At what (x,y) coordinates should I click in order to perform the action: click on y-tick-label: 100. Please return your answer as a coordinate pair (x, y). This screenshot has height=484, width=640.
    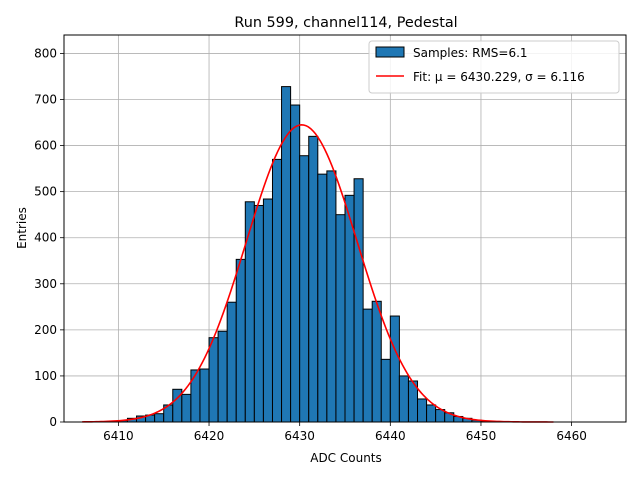
    Looking at the image, I should click on (45, 376).